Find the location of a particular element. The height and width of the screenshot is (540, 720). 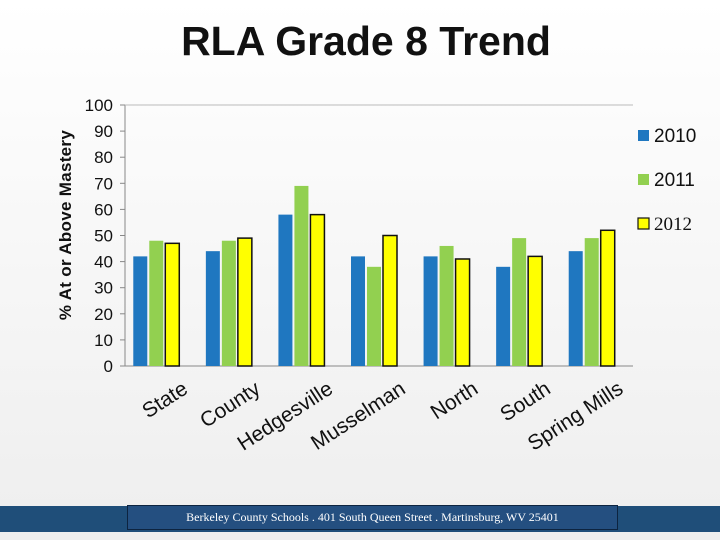

y-tick-label: 90 is located at coordinates (103, 131).